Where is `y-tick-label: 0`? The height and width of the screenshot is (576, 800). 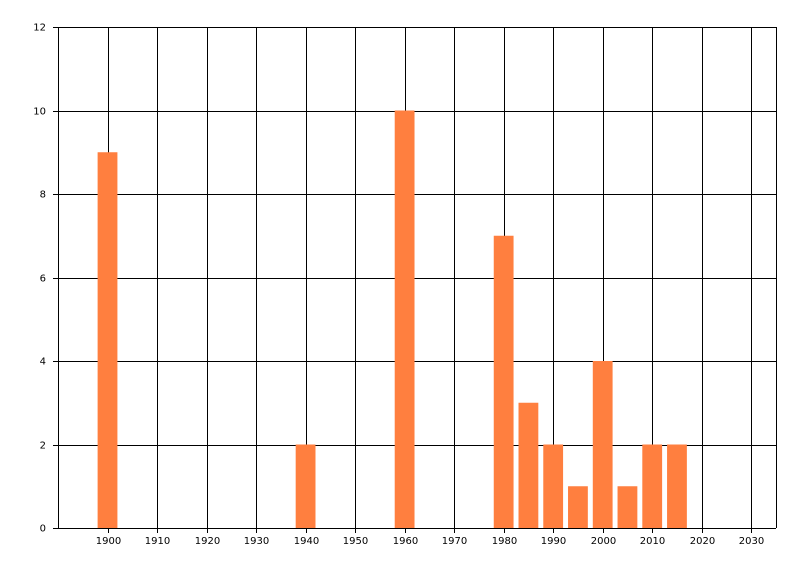 y-tick-label: 0 is located at coordinates (43, 529).